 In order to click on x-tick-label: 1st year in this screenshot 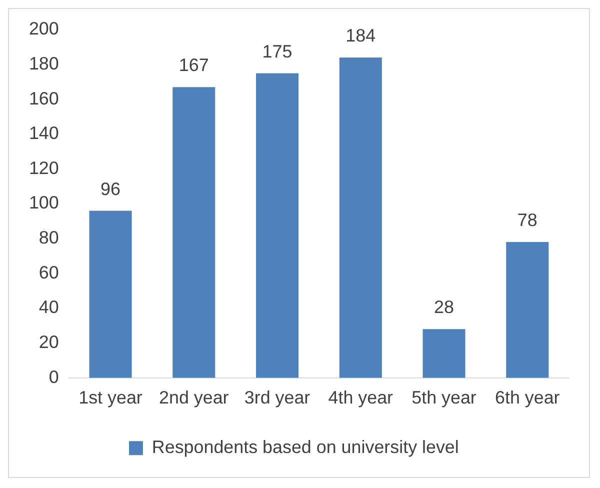, I will do `click(110, 397)`.